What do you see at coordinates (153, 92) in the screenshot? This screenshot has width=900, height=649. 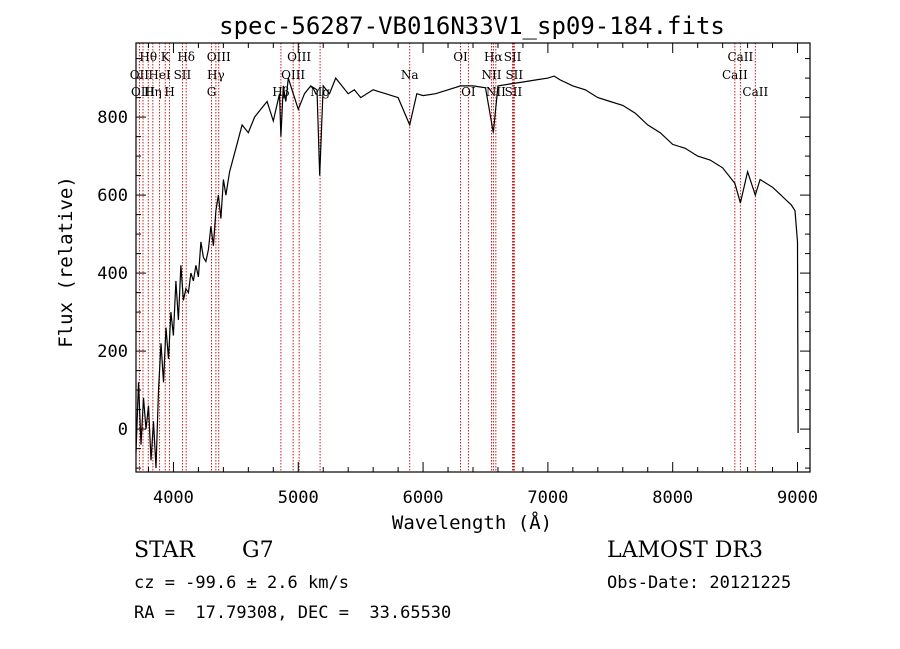 I see `spectral-line-label: Hη` at bounding box center [153, 92].